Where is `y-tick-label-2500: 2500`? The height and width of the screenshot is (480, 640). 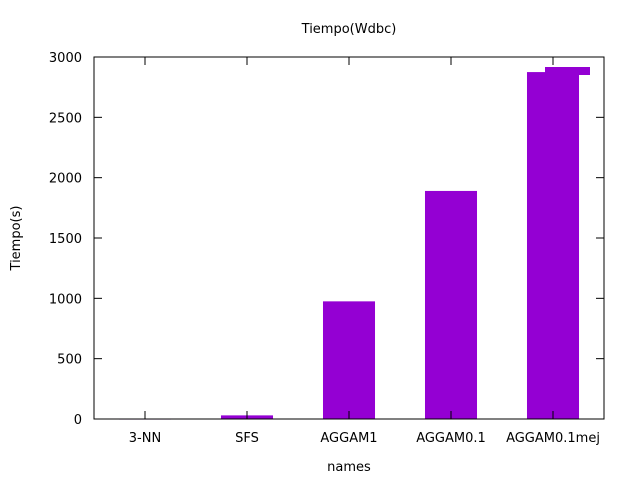
y-tick-label-2500: 2500 is located at coordinates (65, 118).